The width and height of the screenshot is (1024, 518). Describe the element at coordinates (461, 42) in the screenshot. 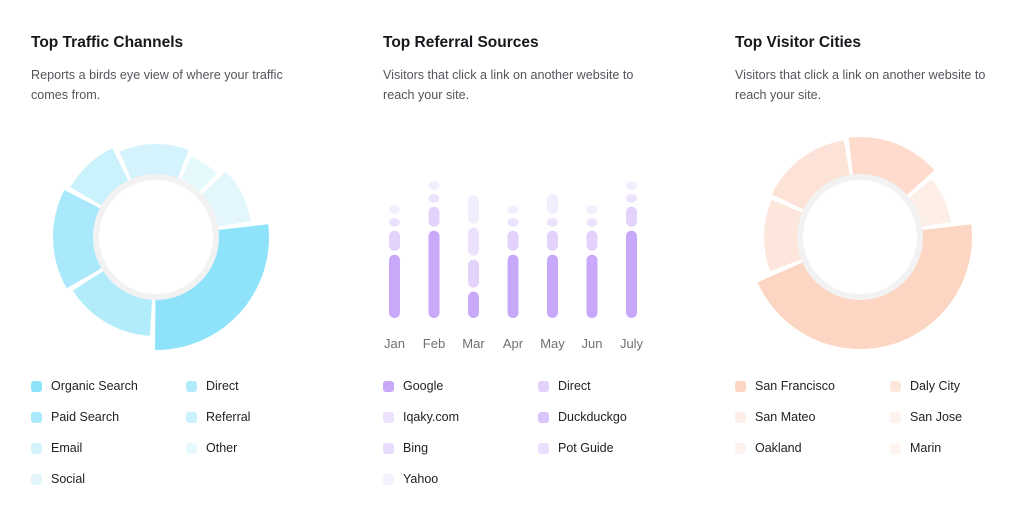

I see `panel-title: Top Referral Sources` at that location.